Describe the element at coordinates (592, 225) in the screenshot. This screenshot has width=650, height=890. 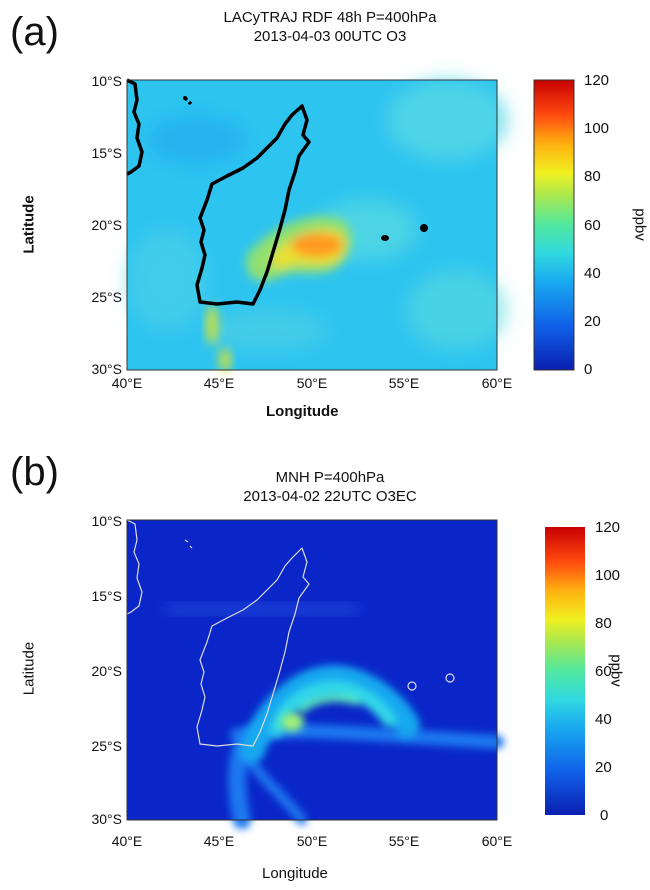
I see `panel-a-cbtick: 60` at that location.